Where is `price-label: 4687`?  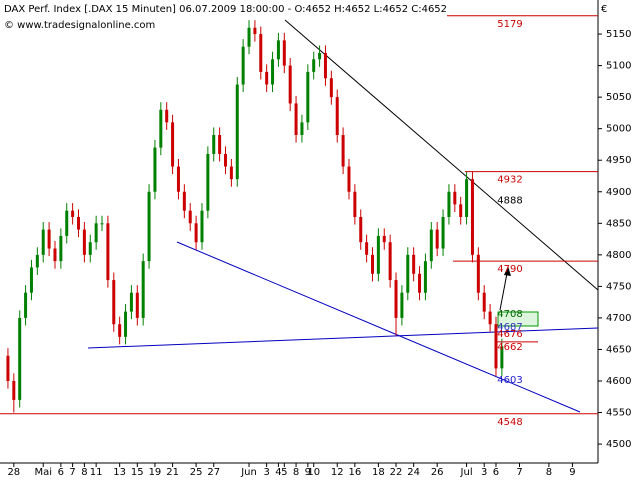
price-label: 4687 is located at coordinates (509, 327).